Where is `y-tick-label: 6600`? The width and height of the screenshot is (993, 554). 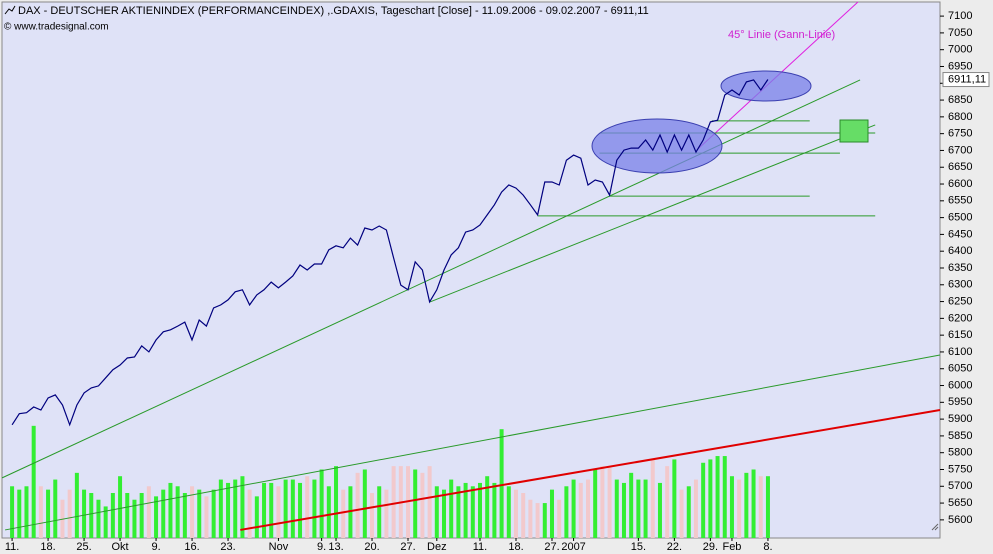
y-tick-label: 6600 is located at coordinates (960, 184).